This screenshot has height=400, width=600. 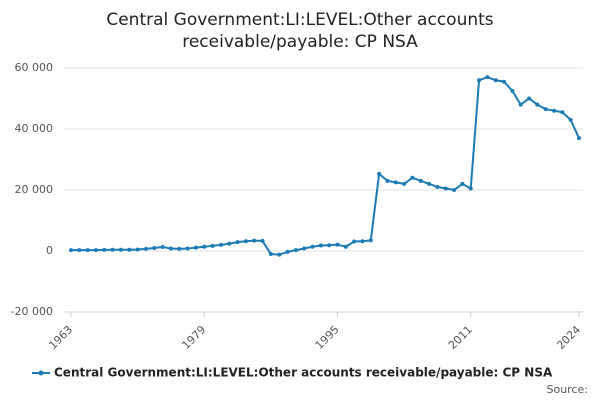 What do you see at coordinates (41, 373) in the screenshot?
I see `legend-marker` at bounding box center [41, 373].